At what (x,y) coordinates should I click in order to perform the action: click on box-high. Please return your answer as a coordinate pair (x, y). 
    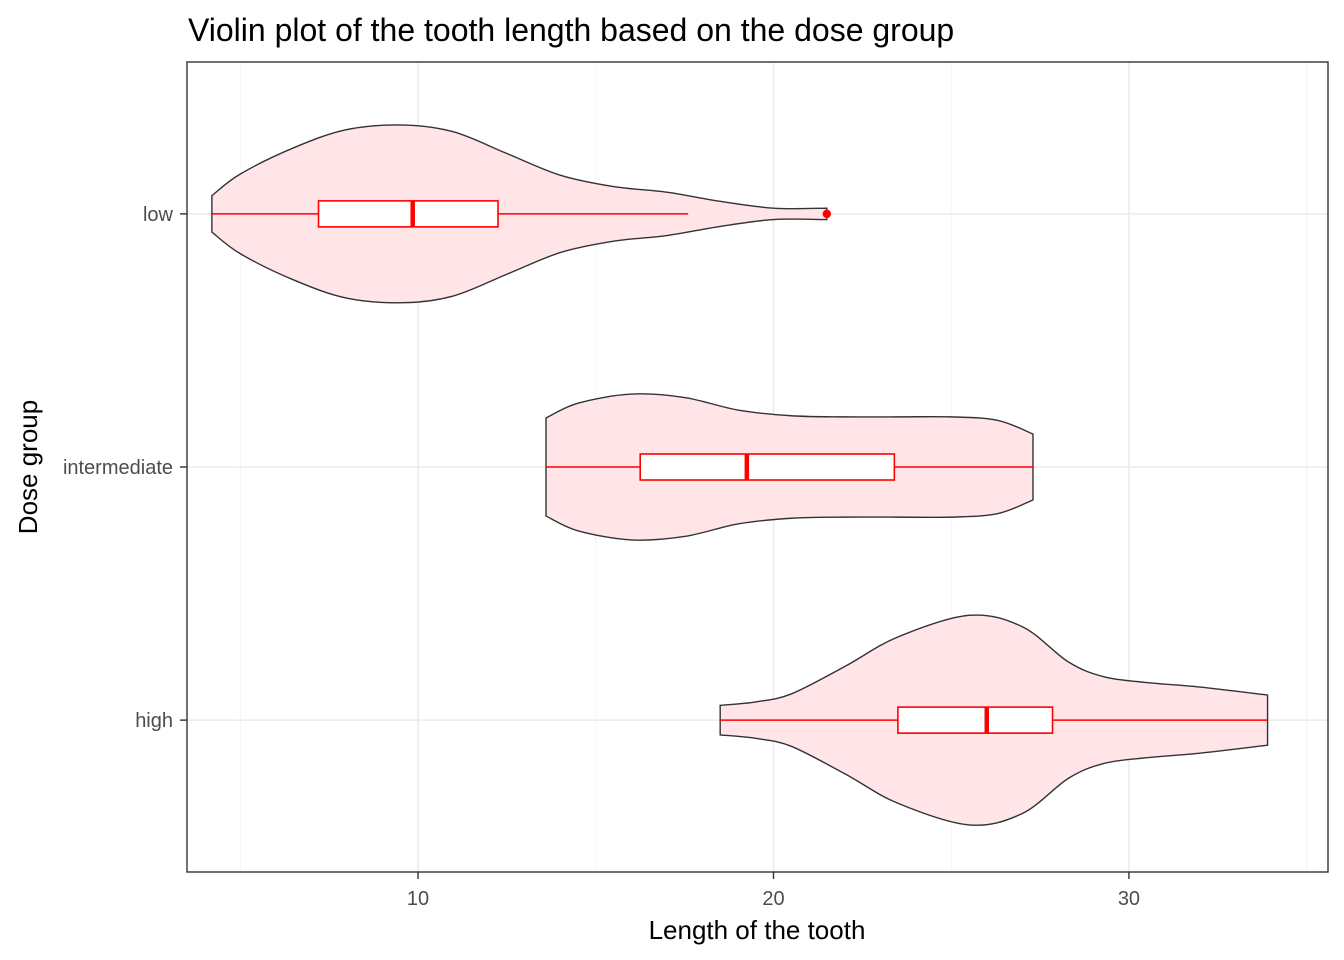
    Looking at the image, I should click on (975, 720).